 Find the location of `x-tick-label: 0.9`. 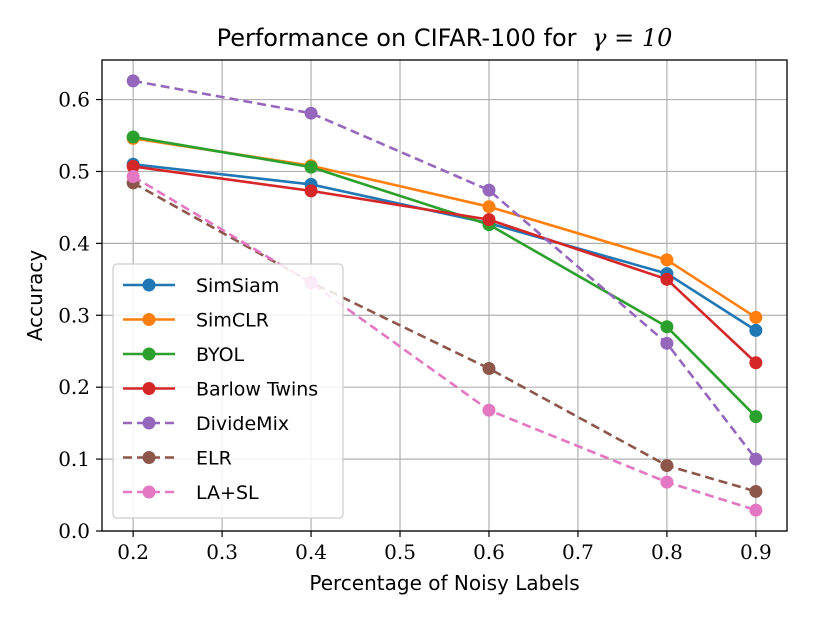

x-tick-label: 0.9 is located at coordinates (756, 552).